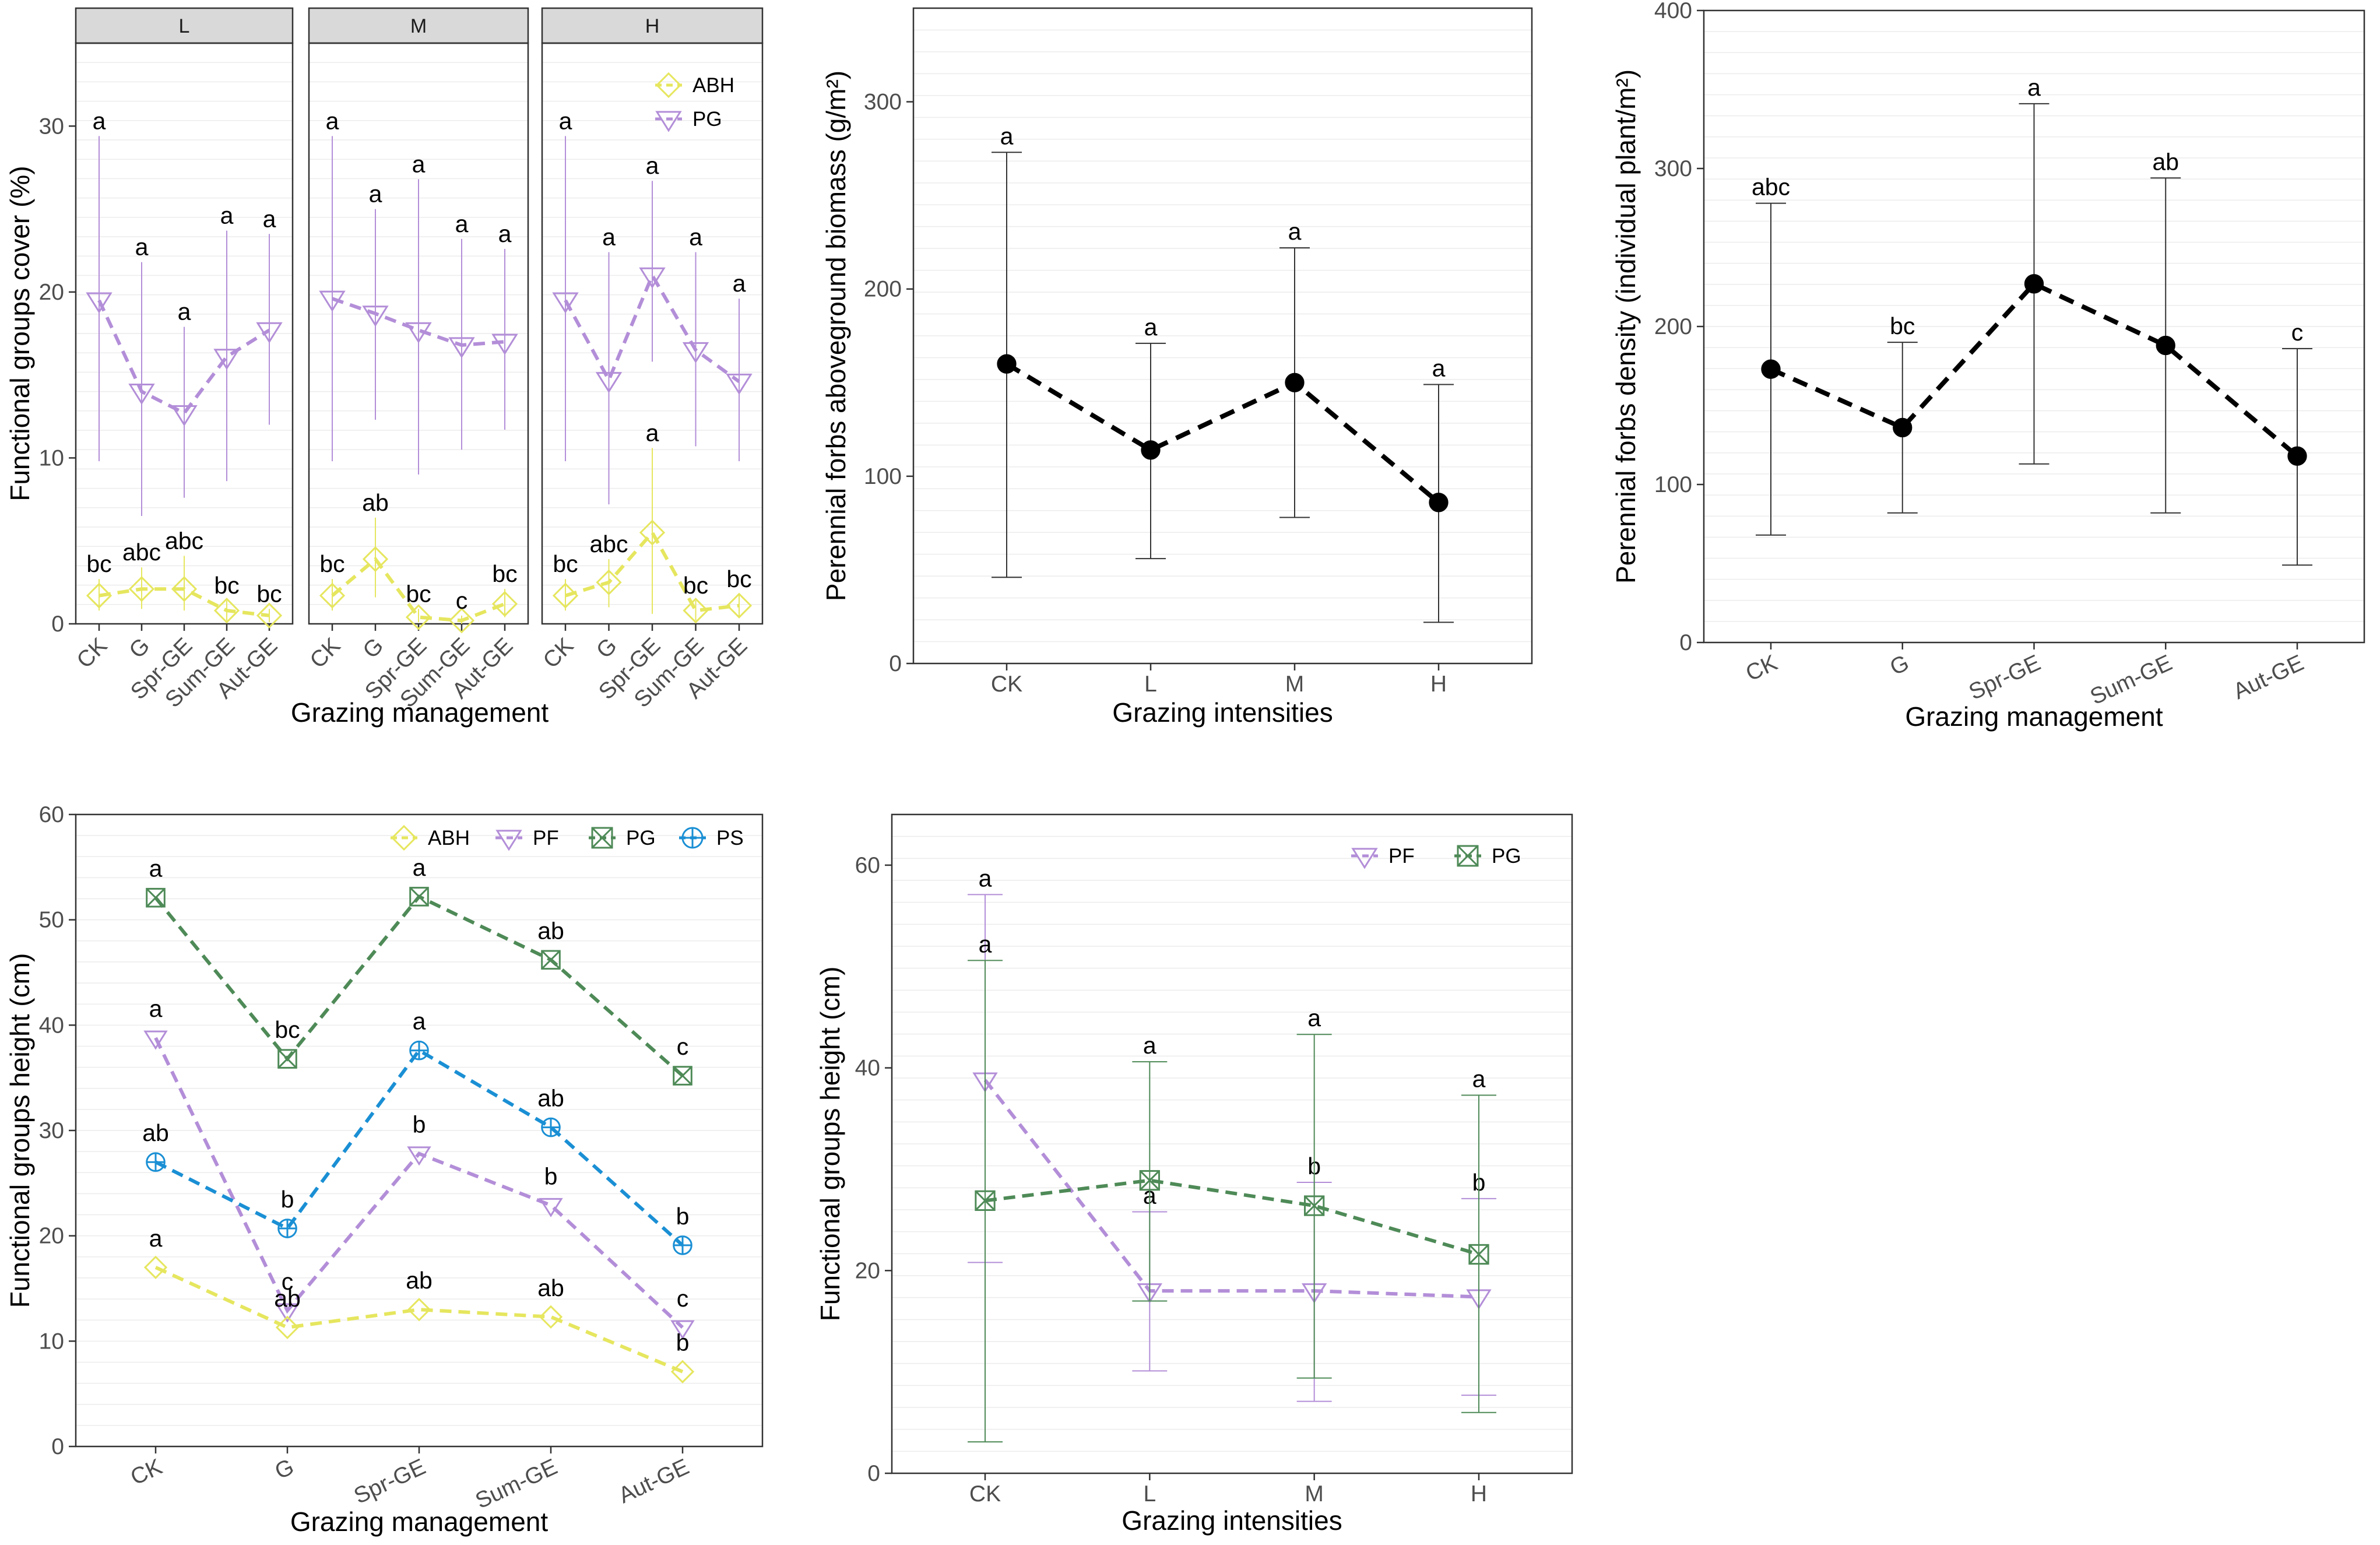 This screenshot has width=2380, height=1545. Describe the element at coordinates (1506, 856) in the screenshot. I see `legend-label: PG` at that location.